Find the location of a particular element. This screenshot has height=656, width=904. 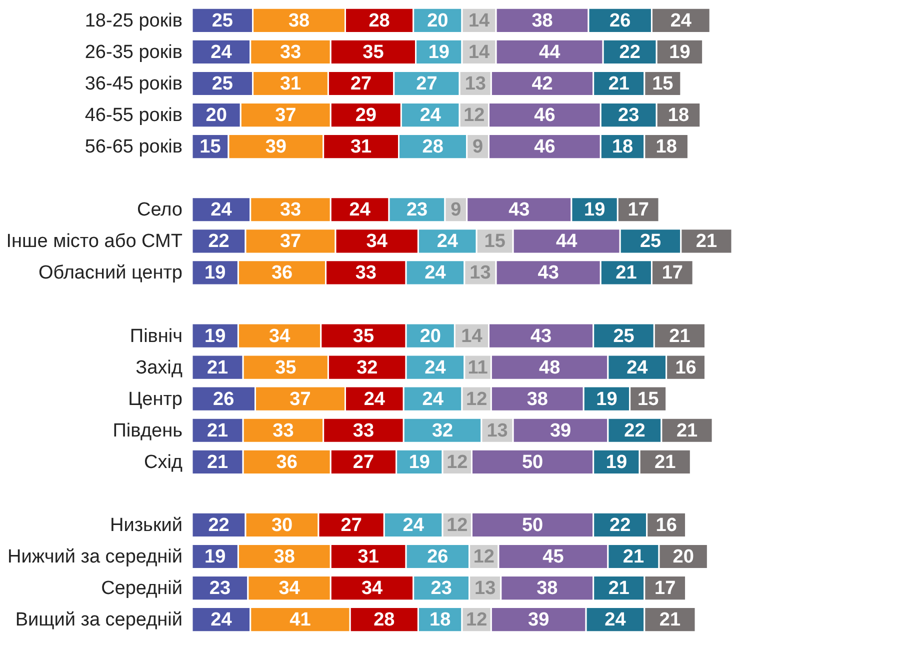

y-tick-label: 26-35 років is located at coordinates (133, 52).